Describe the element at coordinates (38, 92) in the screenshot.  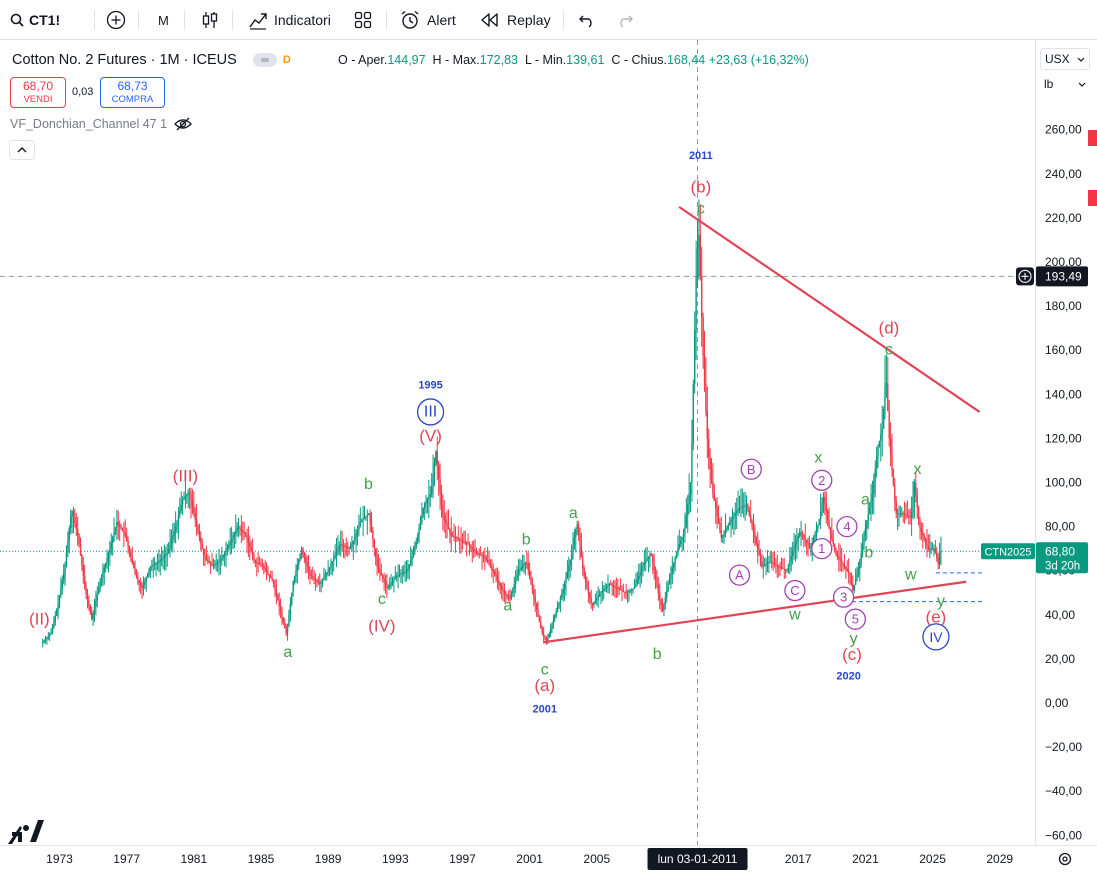
I see `sell-button: 68,70 VENDI` at that location.